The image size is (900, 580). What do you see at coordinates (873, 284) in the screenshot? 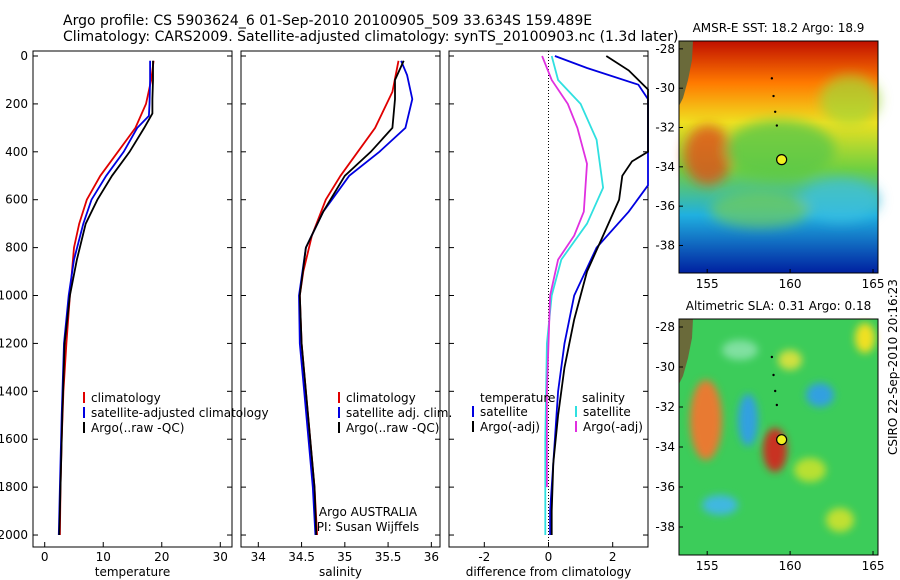
I see `sst-xtick-label: 165` at bounding box center [873, 284].